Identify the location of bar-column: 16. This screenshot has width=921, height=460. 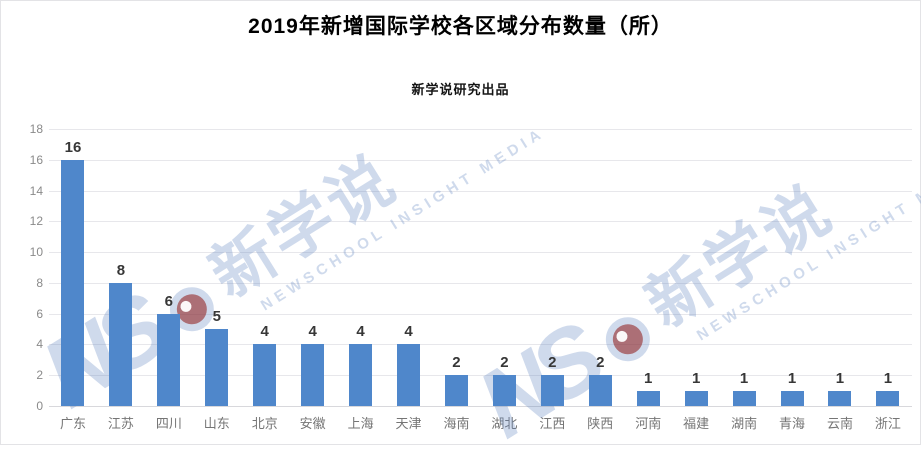
(73, 203).